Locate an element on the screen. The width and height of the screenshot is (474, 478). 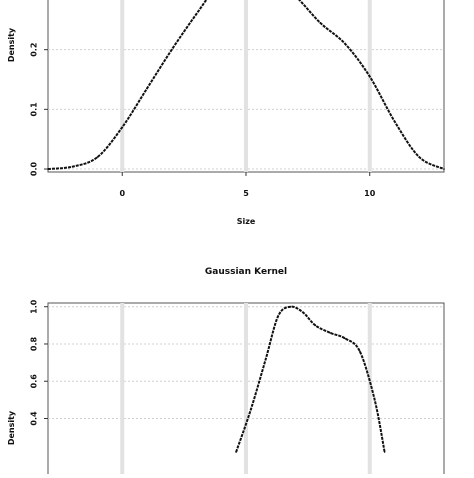
y-axis-label-top: Density is located at coordinates (11, 44).